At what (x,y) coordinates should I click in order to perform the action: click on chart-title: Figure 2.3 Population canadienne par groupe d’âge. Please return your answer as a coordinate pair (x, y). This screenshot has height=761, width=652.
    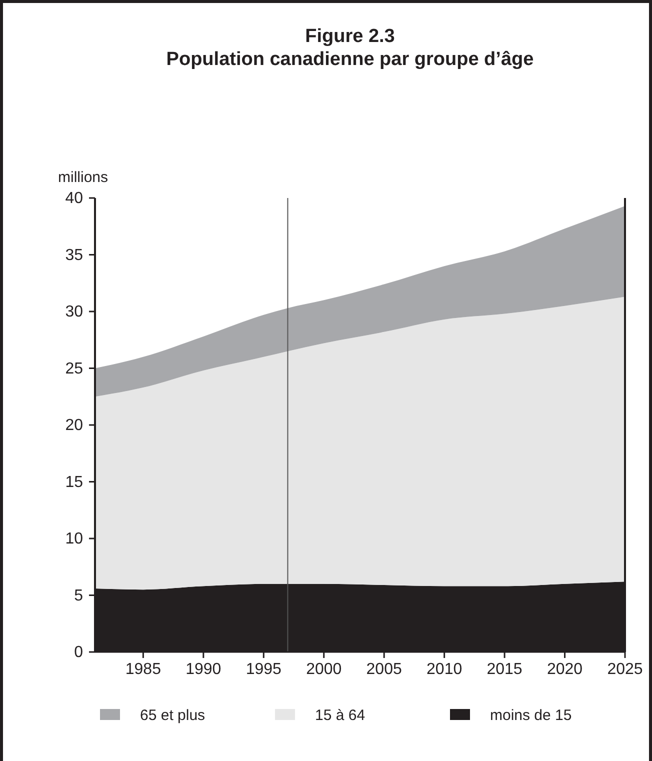
    Looking at the image, I should click on (350, 48).